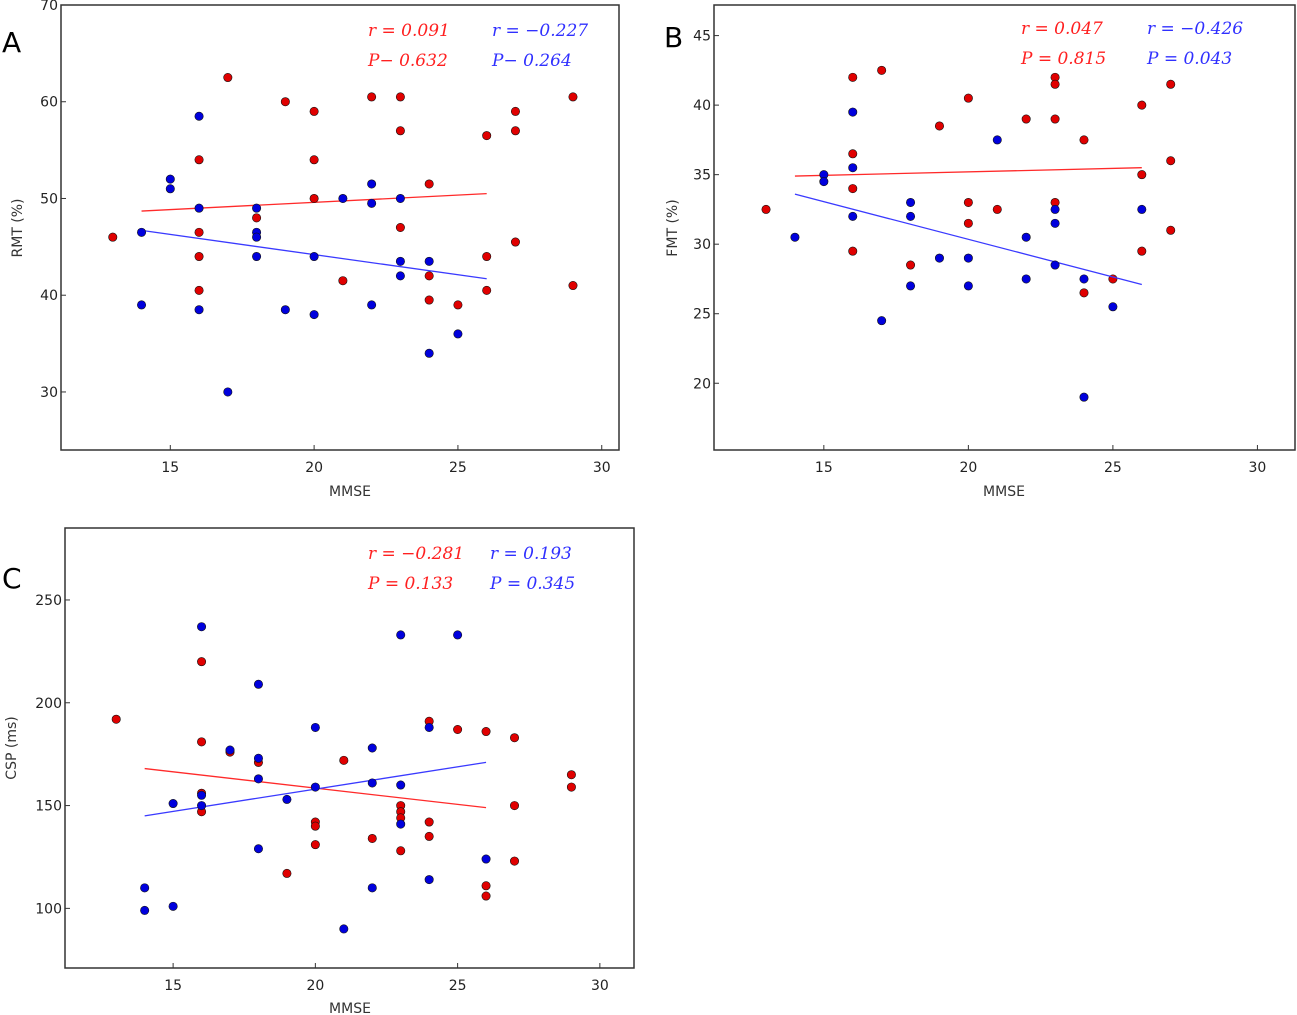  What do you see at coordinates (458, 468) in the screenshot?
I see `x-tick-label: 25` at bounding box center [458, 468].